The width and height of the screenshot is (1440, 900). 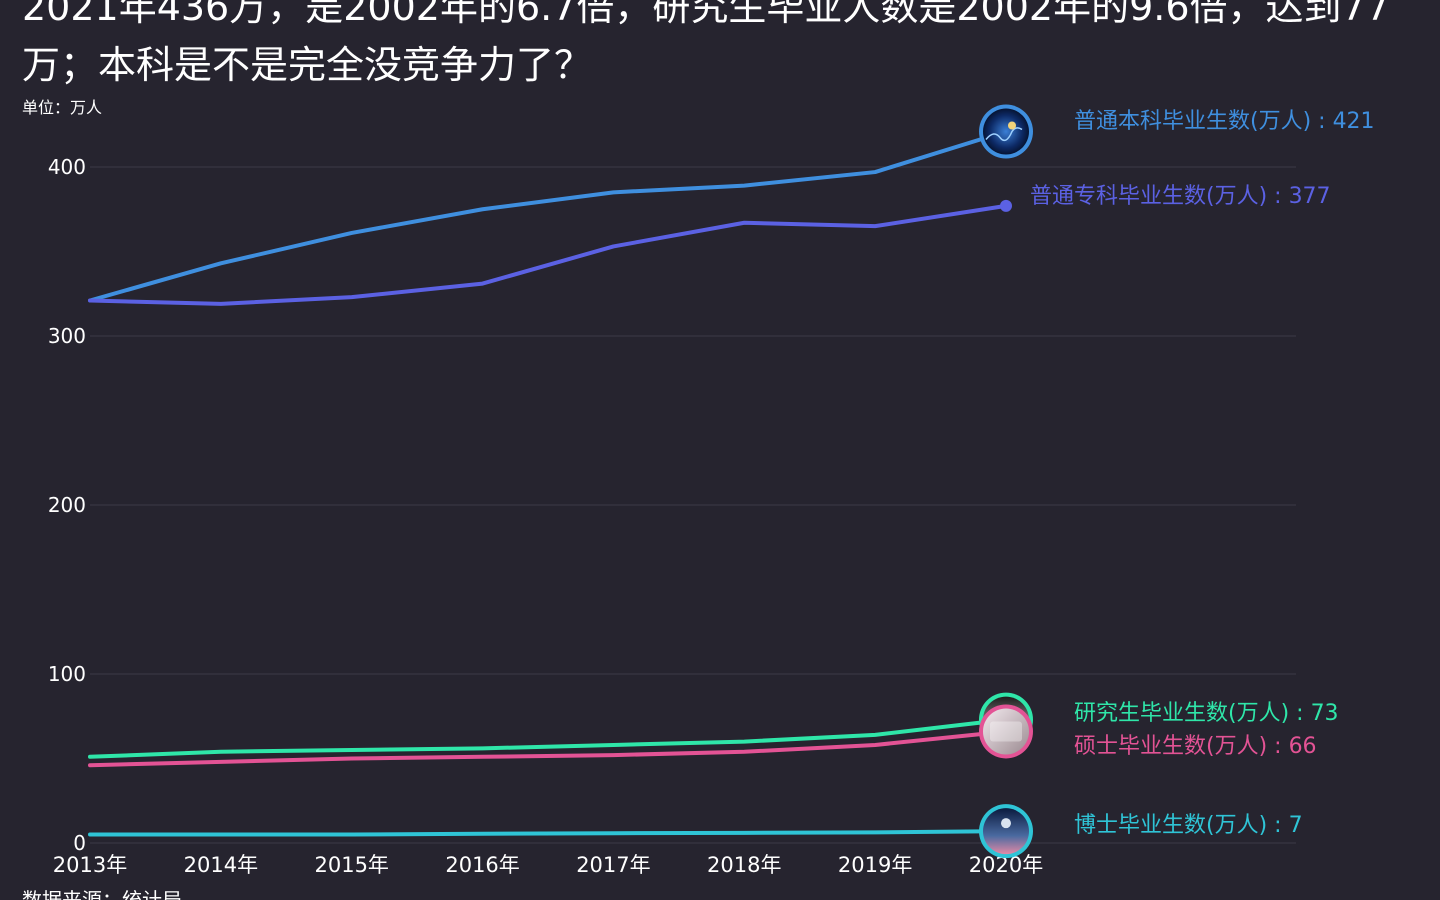 I want to click on y-tick-label: 0, so click(x=79, y=843).